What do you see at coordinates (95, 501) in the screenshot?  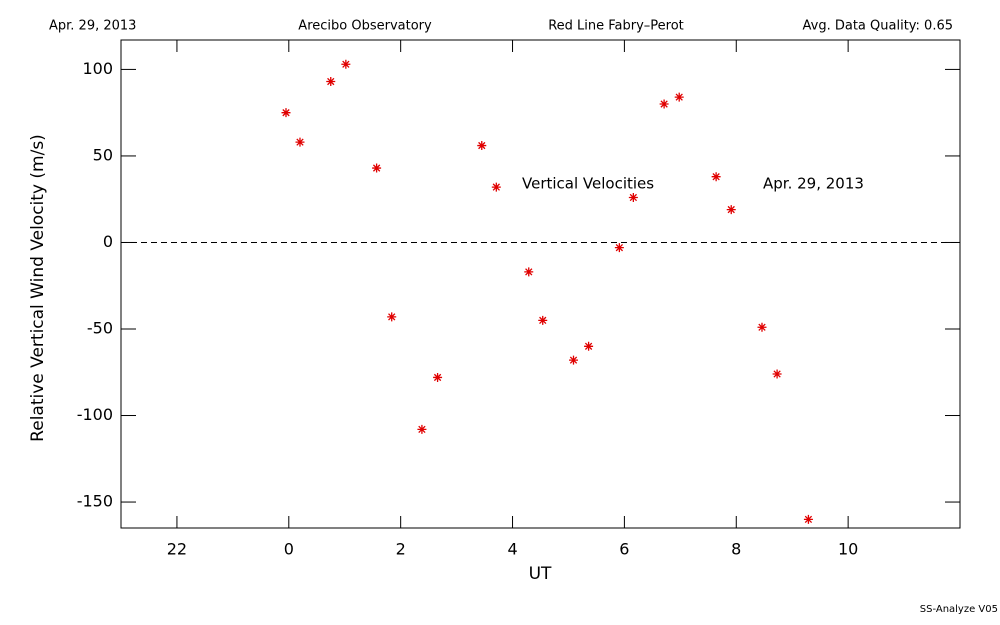 I see `y-tick-label: -150` at bounding box center [95, 501].